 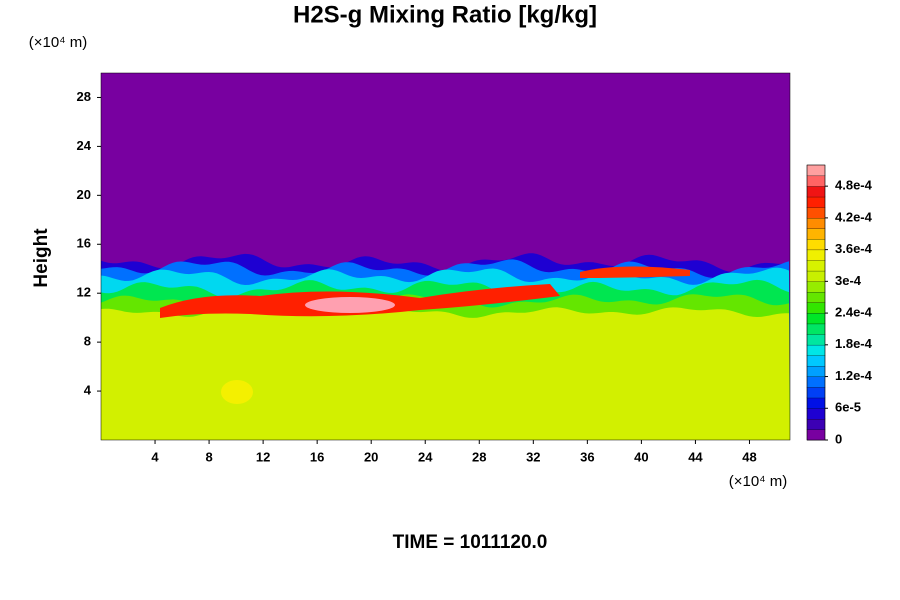 What do you see at coordinates (41, 258) in the screenshot?
I see `y-axis-label: Height` at bounding box center [41, 258].